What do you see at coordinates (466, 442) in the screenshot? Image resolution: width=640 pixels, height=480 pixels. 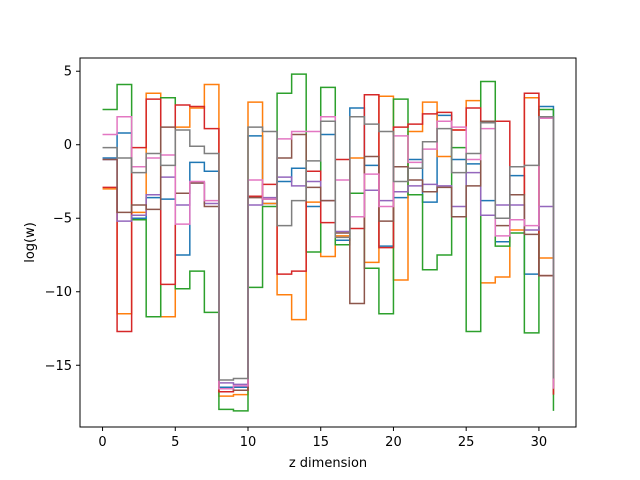 I see `x-tick-label: 25` at bounding box center [466, 442].